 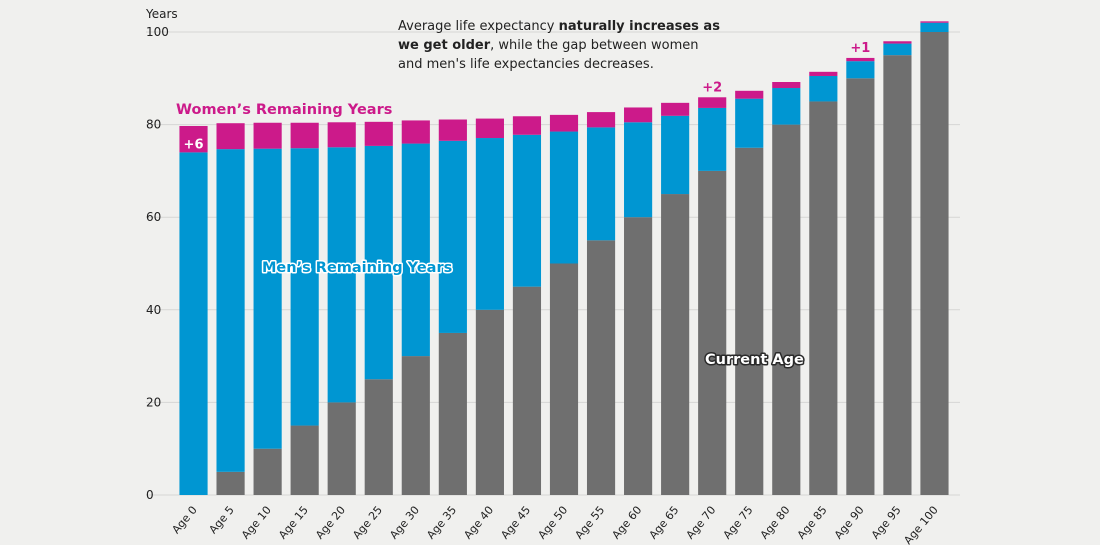 What do you see at coordinates (284, 110) in the screenshot?
I see `women-series-label: Women’s Remaining Years` at bounding box center [284, 110].